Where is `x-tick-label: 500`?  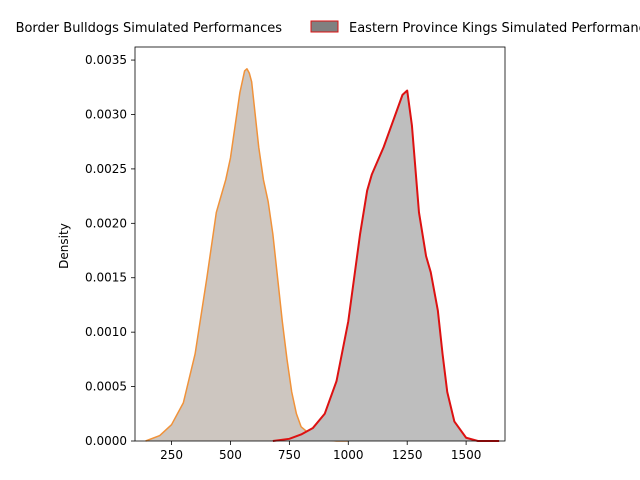
x-tick-label: 500 is located at coordinates (230, 455).